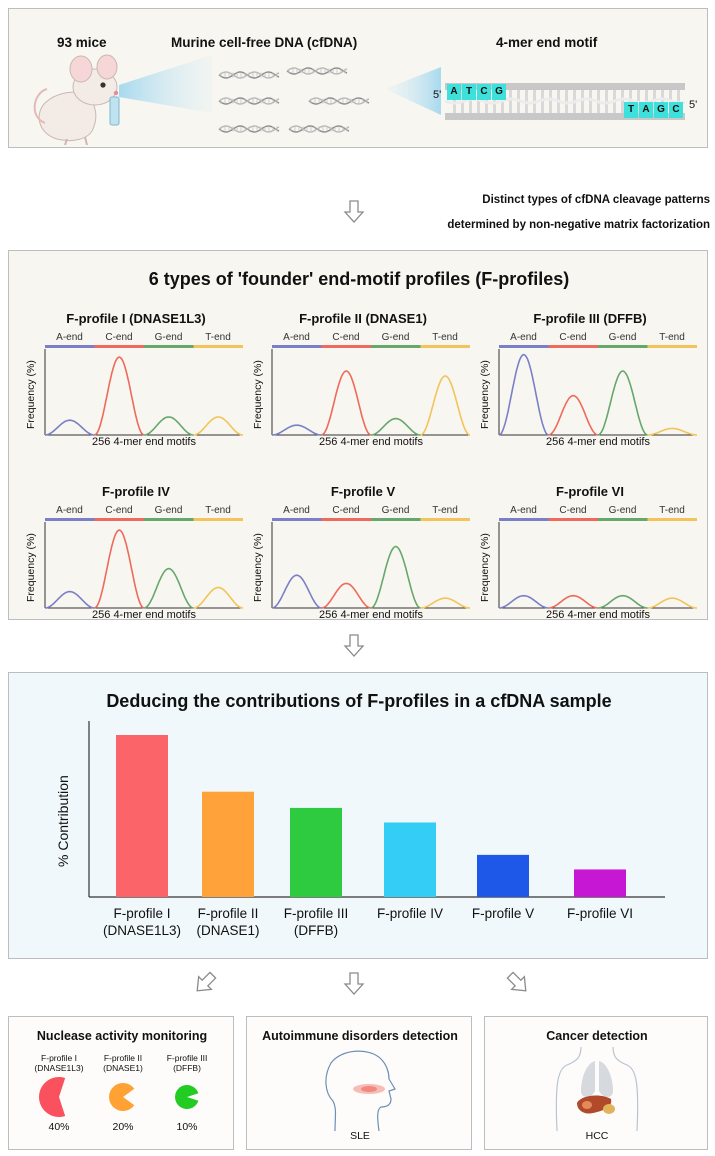 Image resolution: width=715 pixels, height=1156 pixels. What do you see at coordinates (59, 1058) in the screenshot?
I see `nuclease-item-name: F-profile I` at bounding box center [59, 1058].